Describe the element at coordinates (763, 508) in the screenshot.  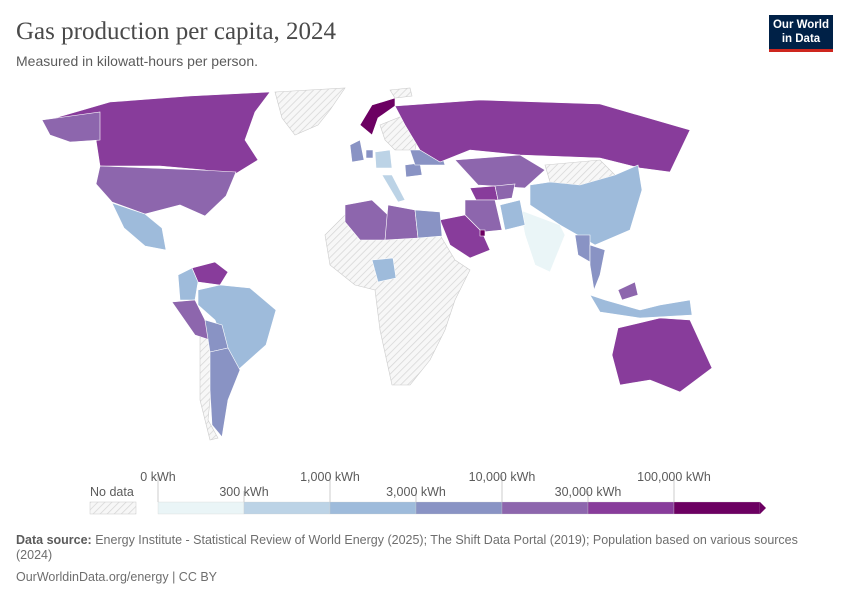
I see `legend-arrow` at that location.